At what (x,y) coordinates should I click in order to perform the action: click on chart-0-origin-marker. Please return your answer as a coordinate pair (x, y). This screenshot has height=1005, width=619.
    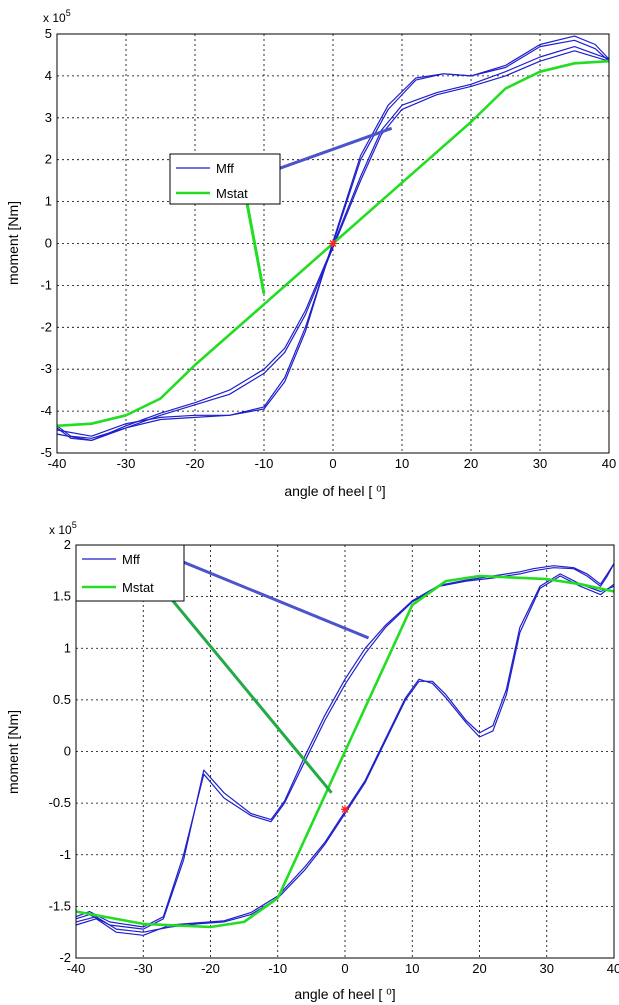
    Looking at the image, I should click on (333, 243).